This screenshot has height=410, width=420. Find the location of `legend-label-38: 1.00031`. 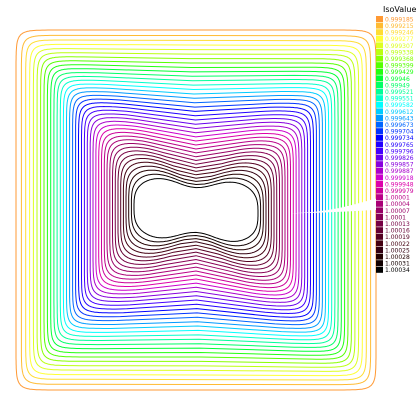

legend-label-38: 1.00031 is located at coordinates (397, 264).